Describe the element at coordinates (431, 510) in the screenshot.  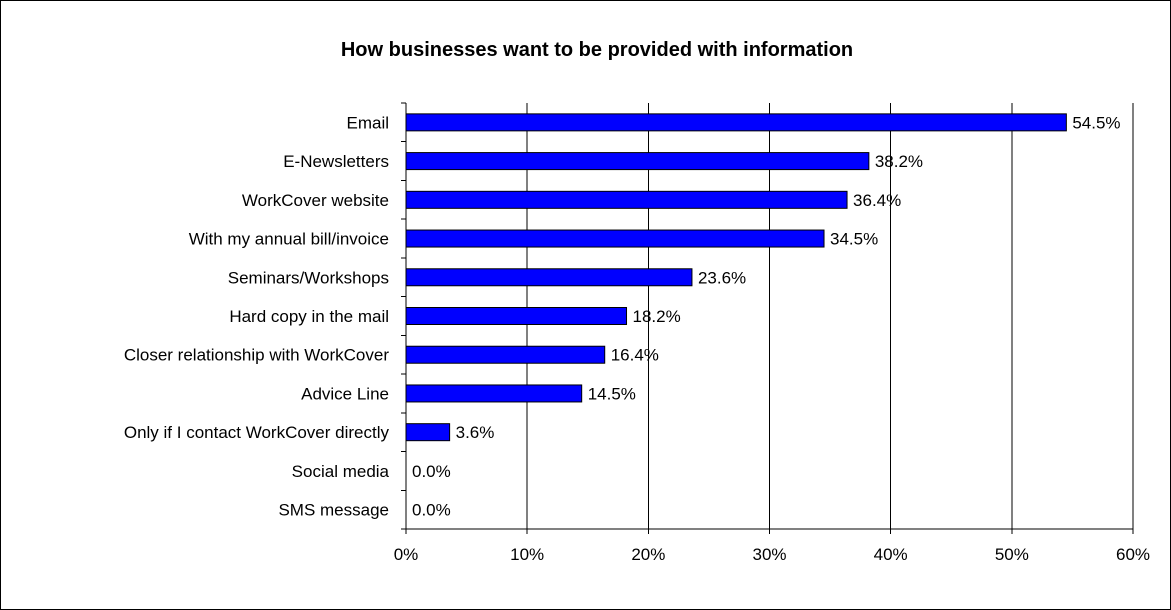
I see `data-label-10: 0.0%` at that location.